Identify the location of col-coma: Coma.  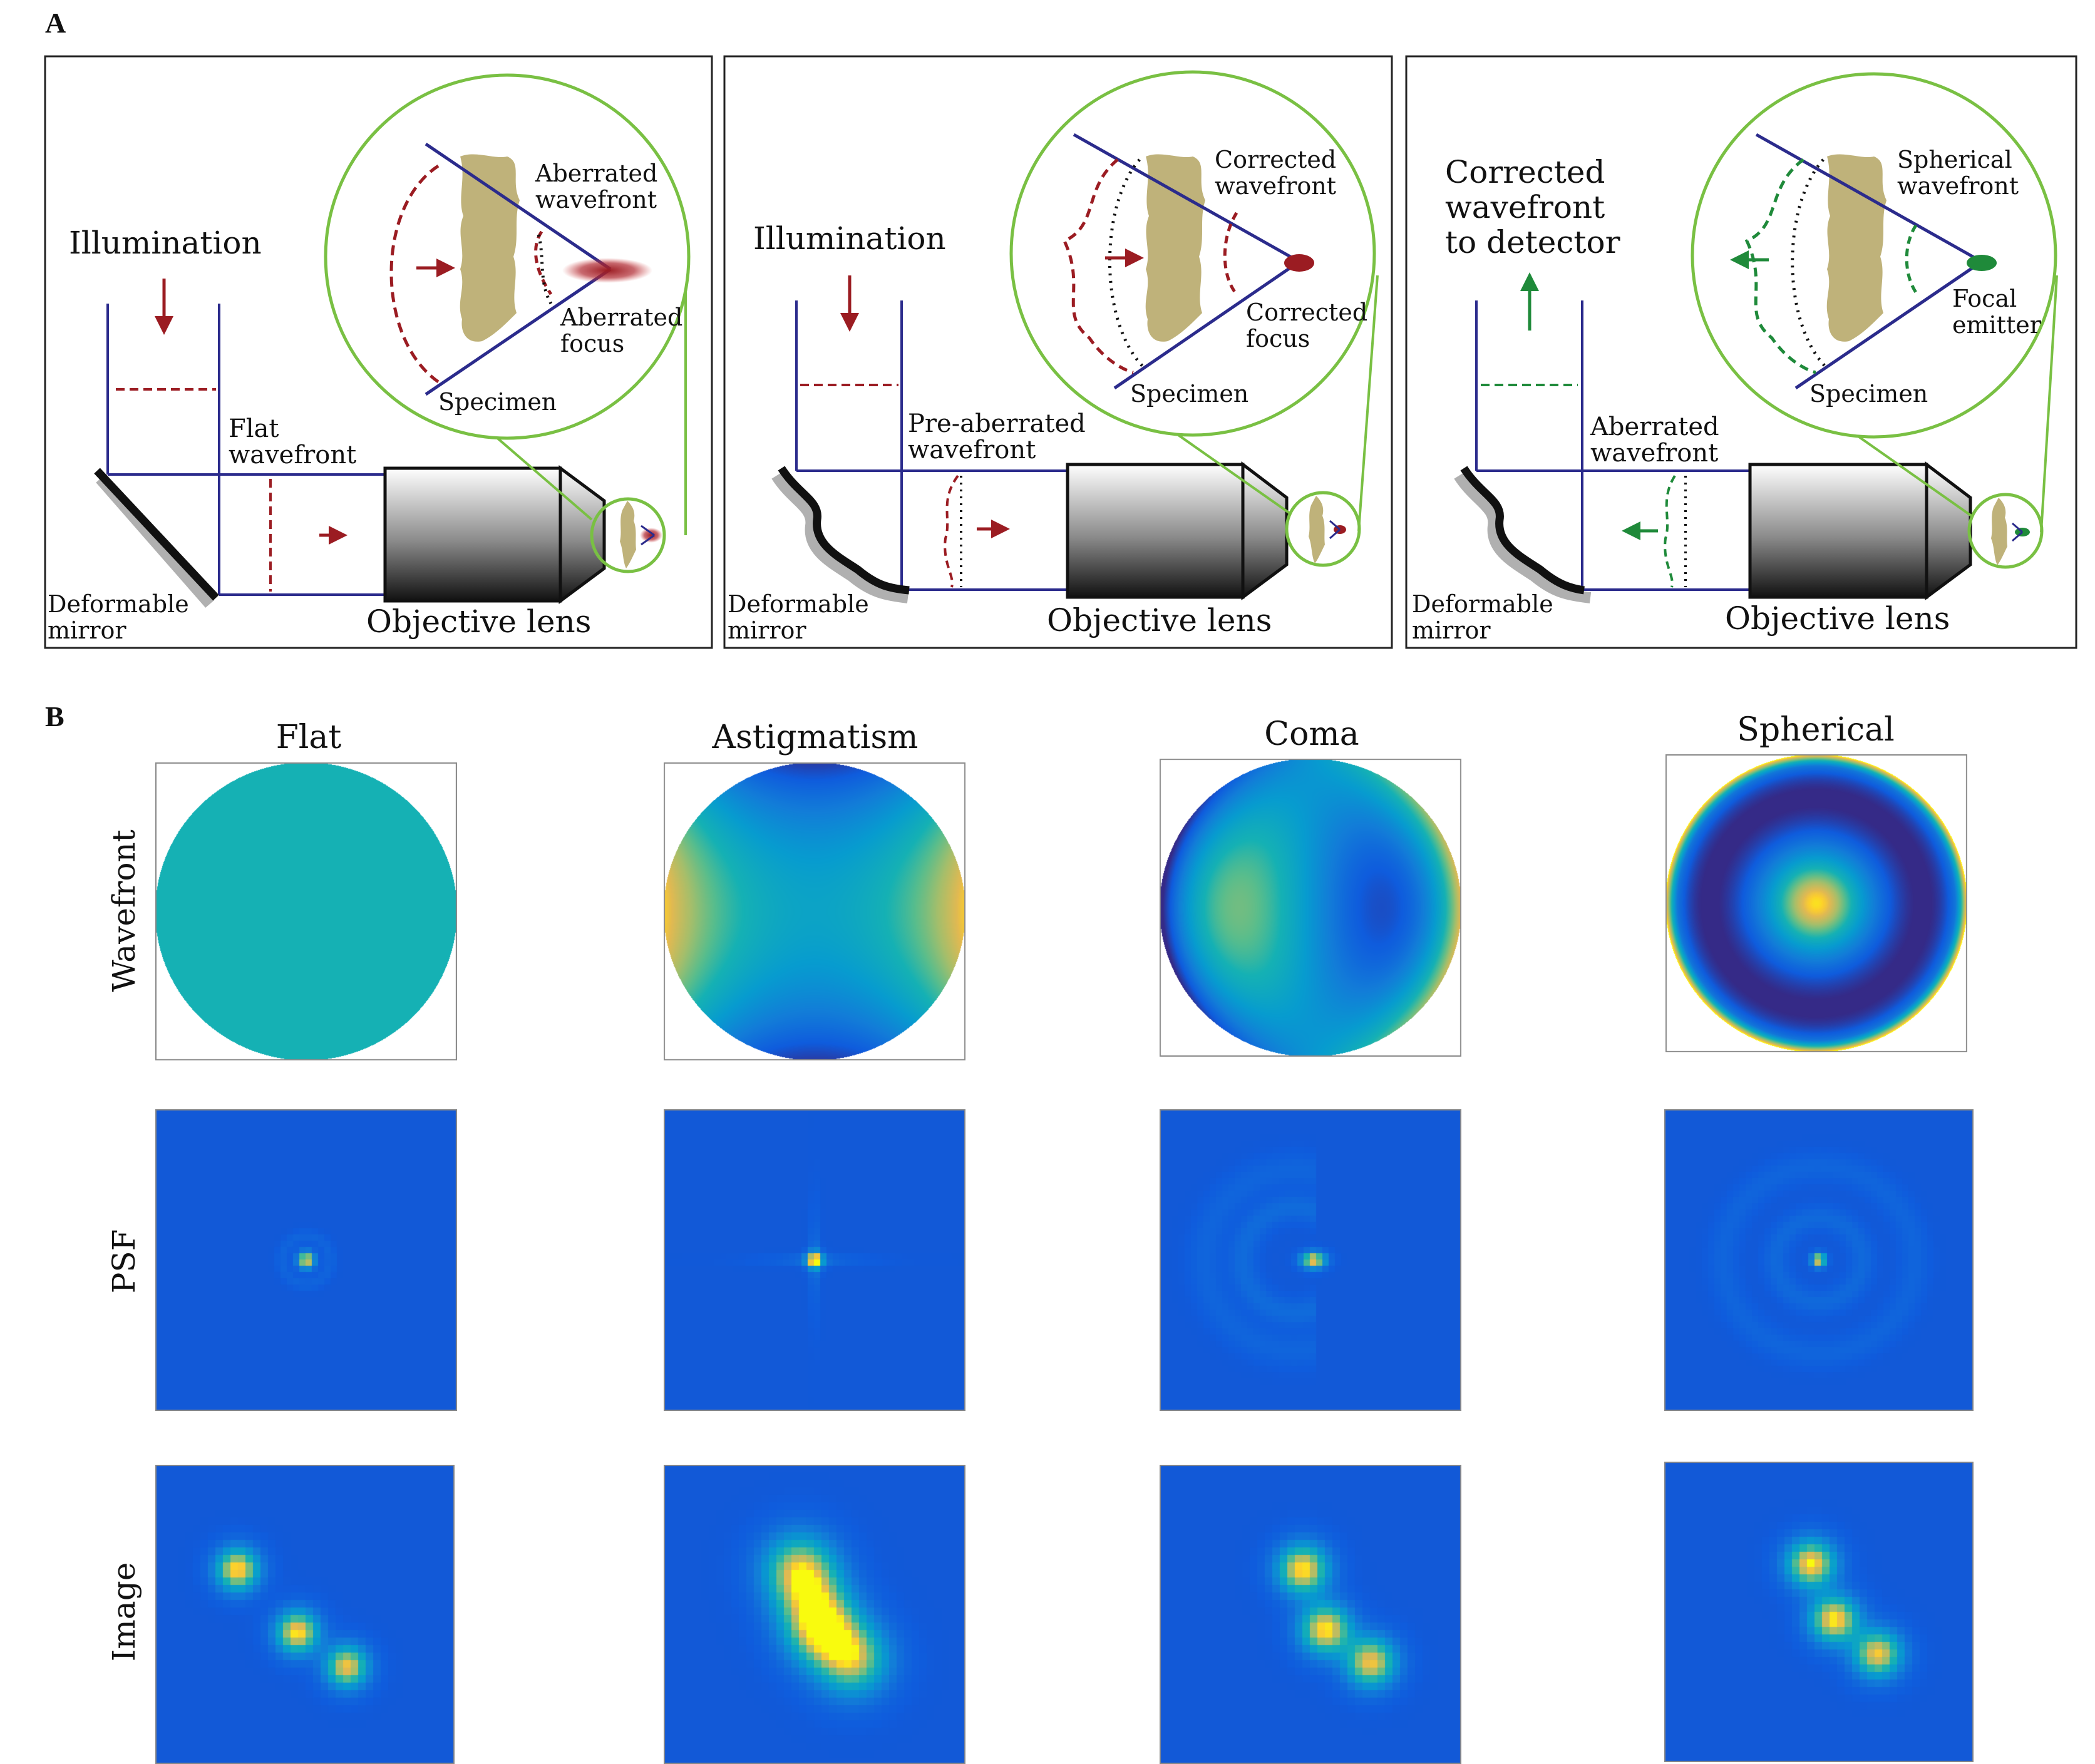
(1311, 734).